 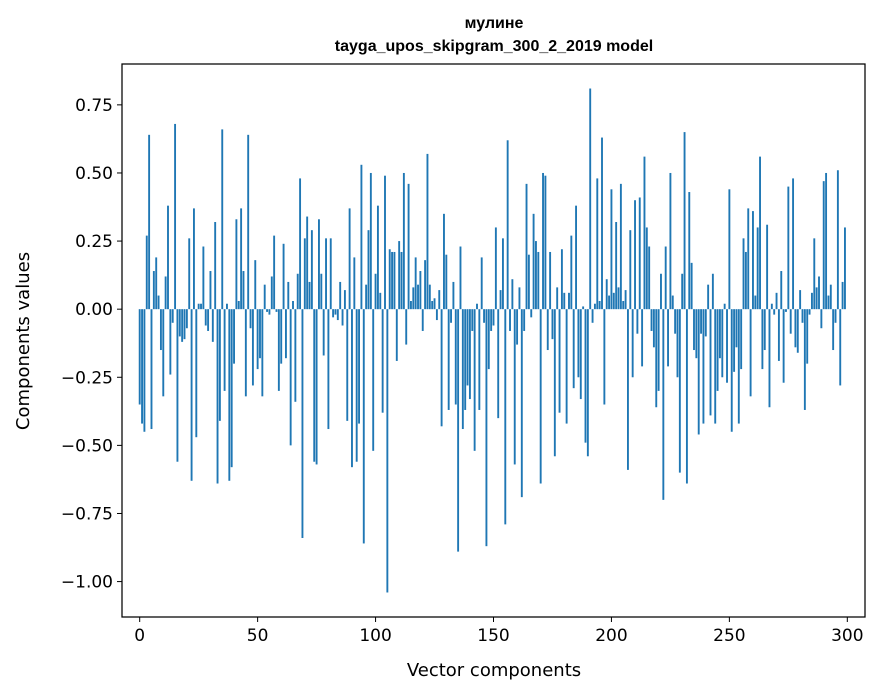 I want to click on y-tick-label: −0.75, so click(x=87, y=514).